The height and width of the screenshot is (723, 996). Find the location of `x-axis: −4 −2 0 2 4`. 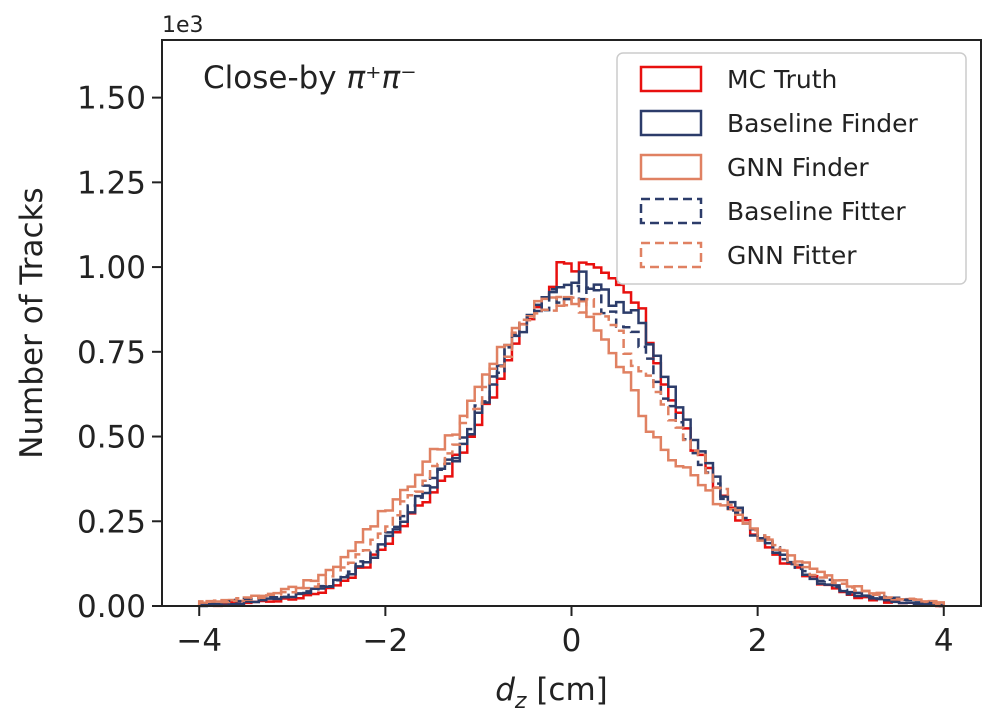

x-axis: −4 −2 0 2 4 is located at coordinates (565, 632).